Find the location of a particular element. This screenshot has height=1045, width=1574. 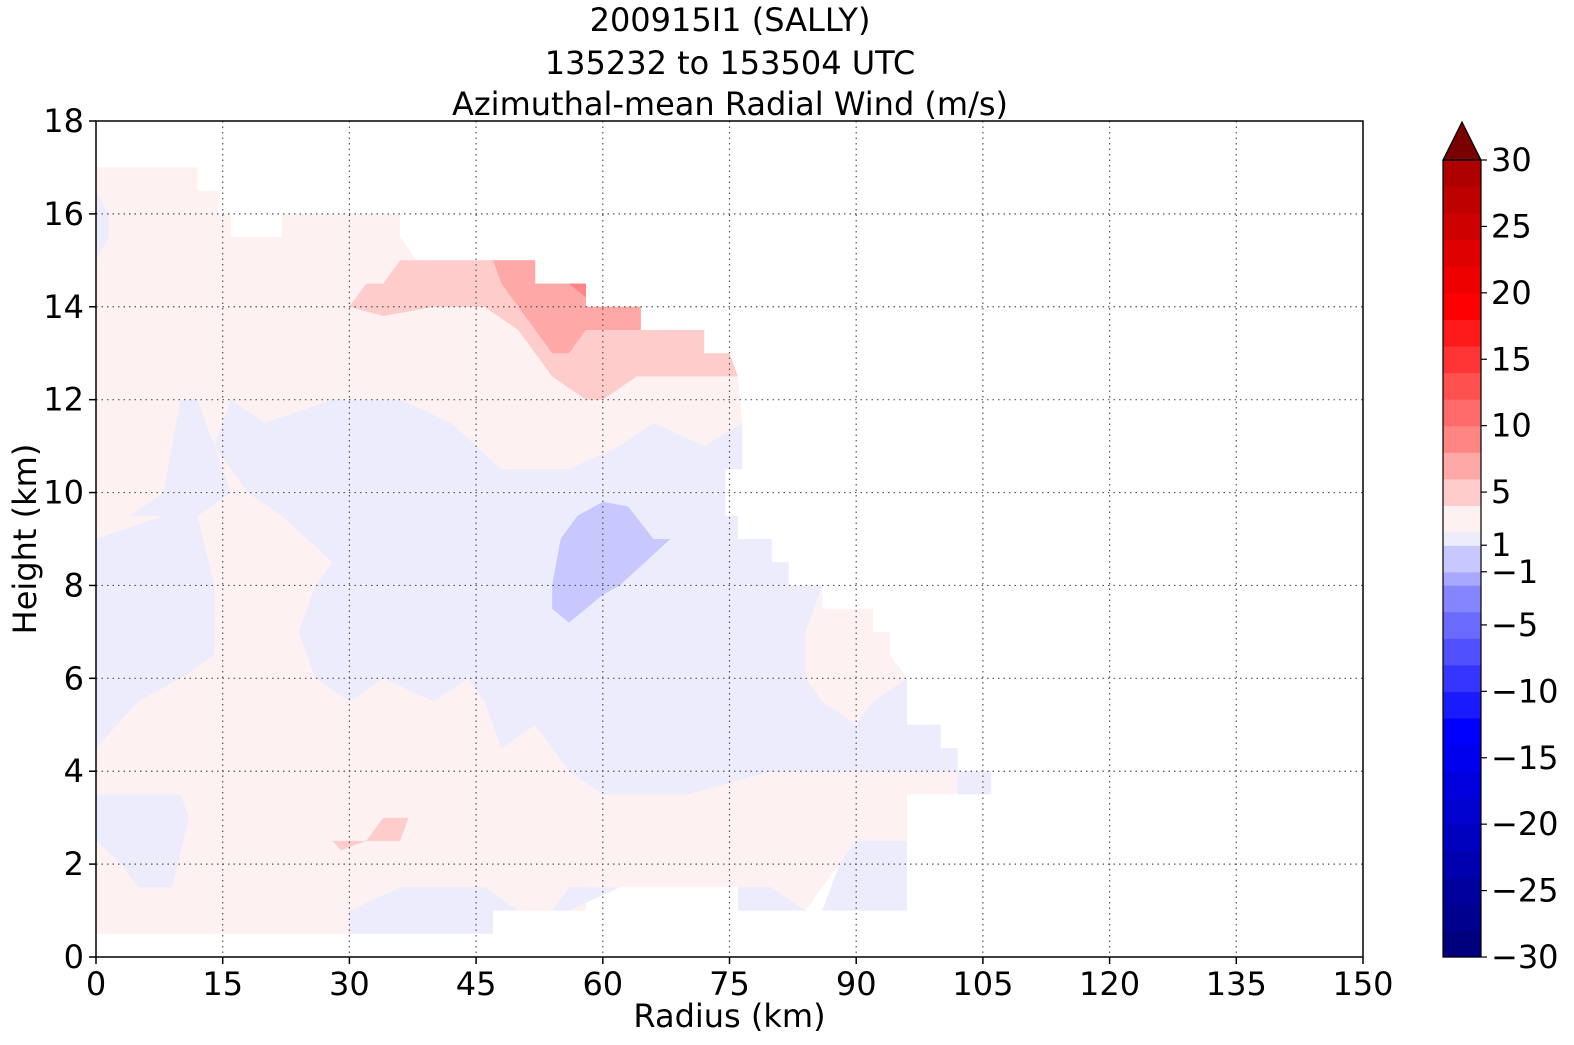

y-tick-label-9: 18 is located at coordinates (63, 121).